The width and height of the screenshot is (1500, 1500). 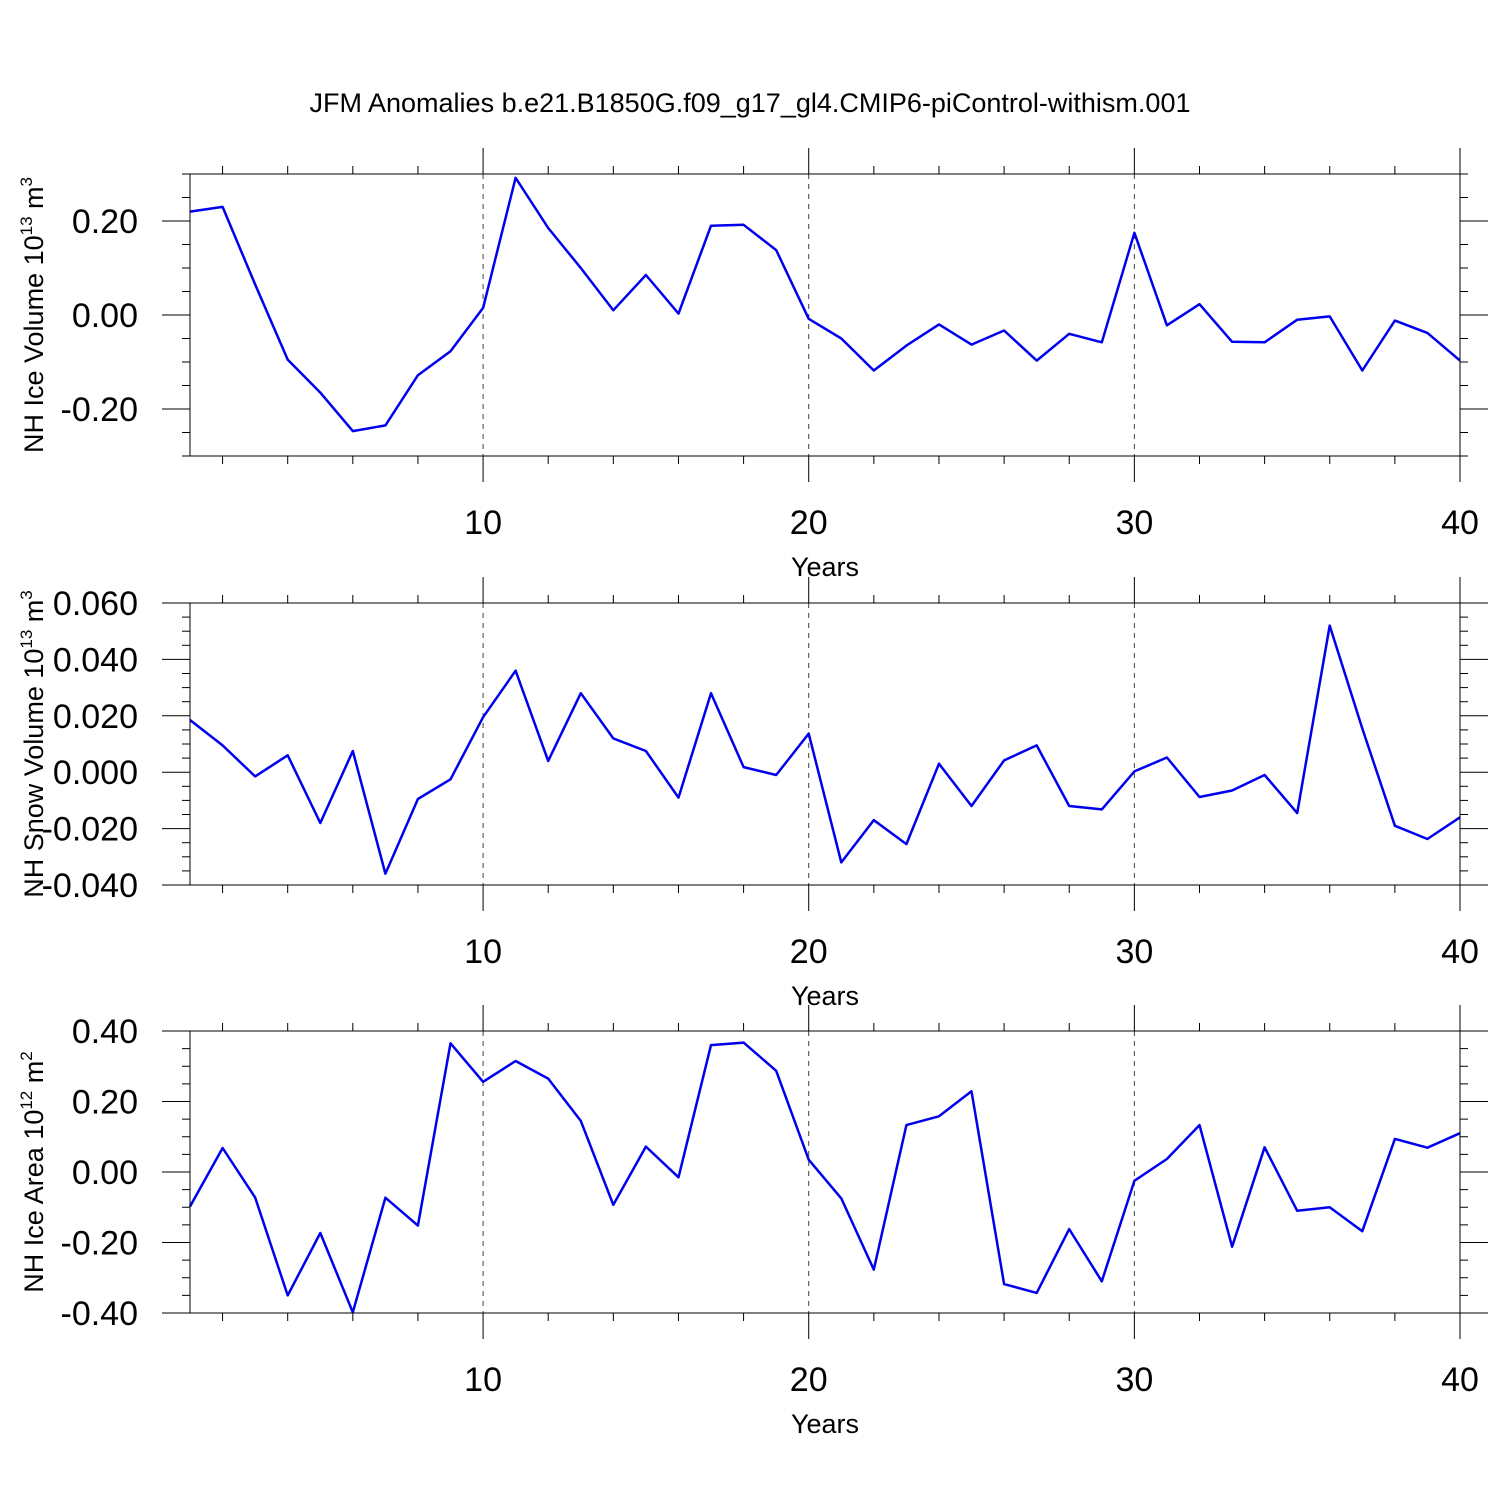 What do you see at coordinates (95, 604) in the screenshot?
I see `y-tick-label: 0.060` at bounding box center [95, 604].